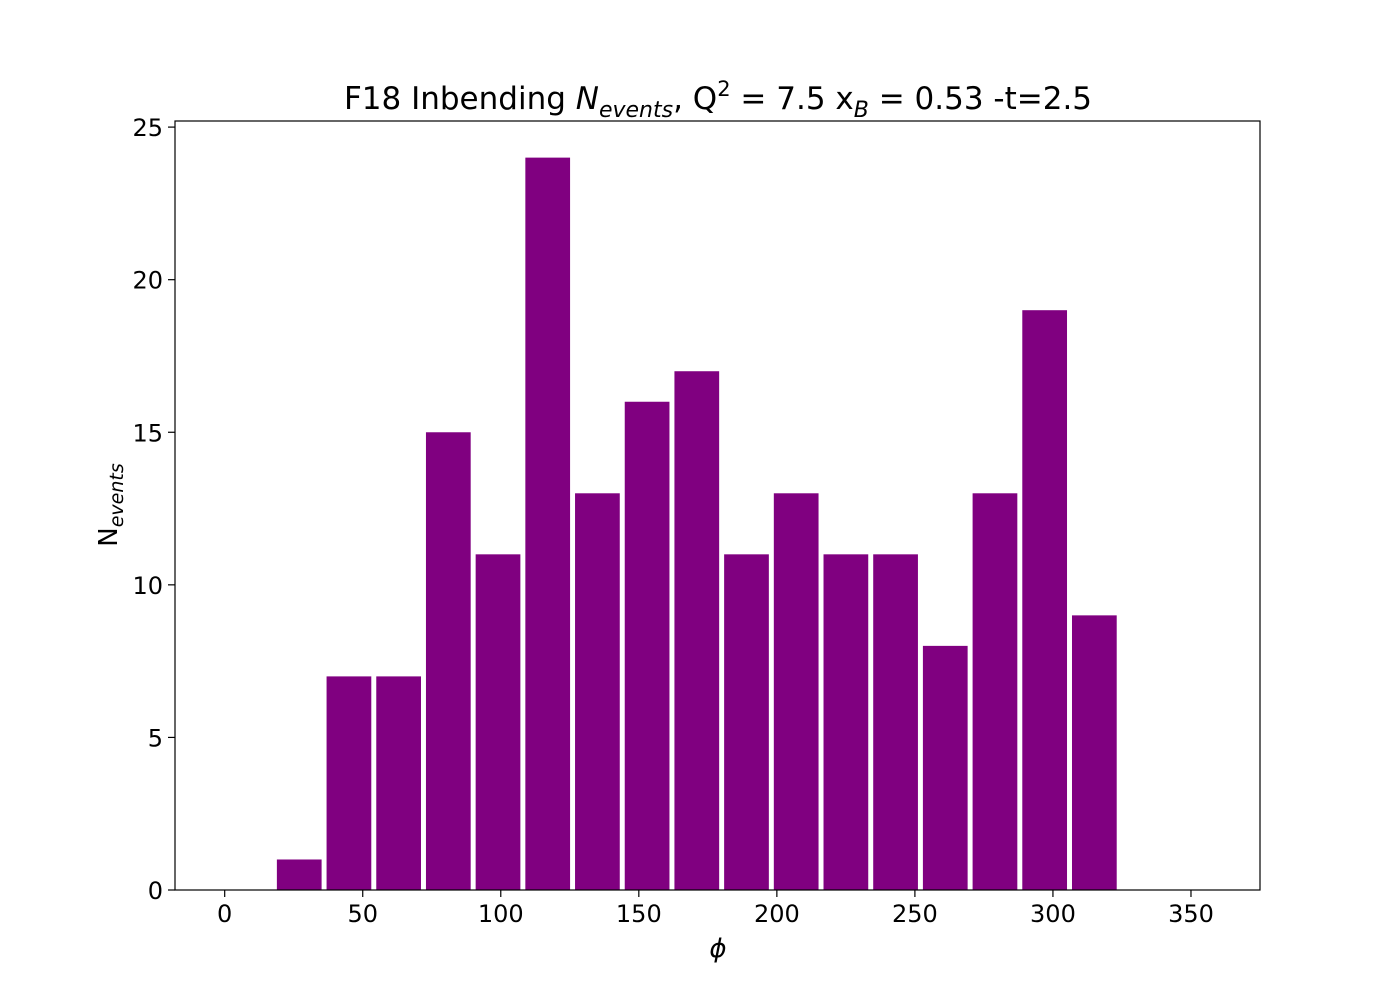 This screenshot has width=1400, height=1000. I want to click on x-tick-label: 100, so click(501, 914).